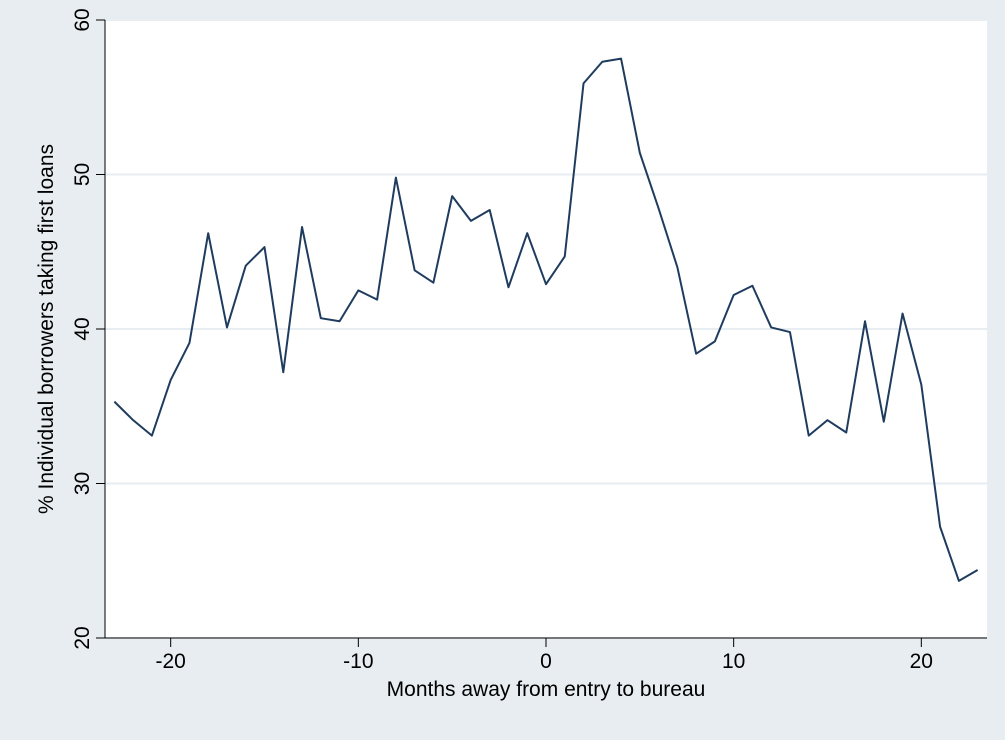  Describe the element at coordinates (82, 328) in the screenshot. I see `y-tick-label: 40` at that location.